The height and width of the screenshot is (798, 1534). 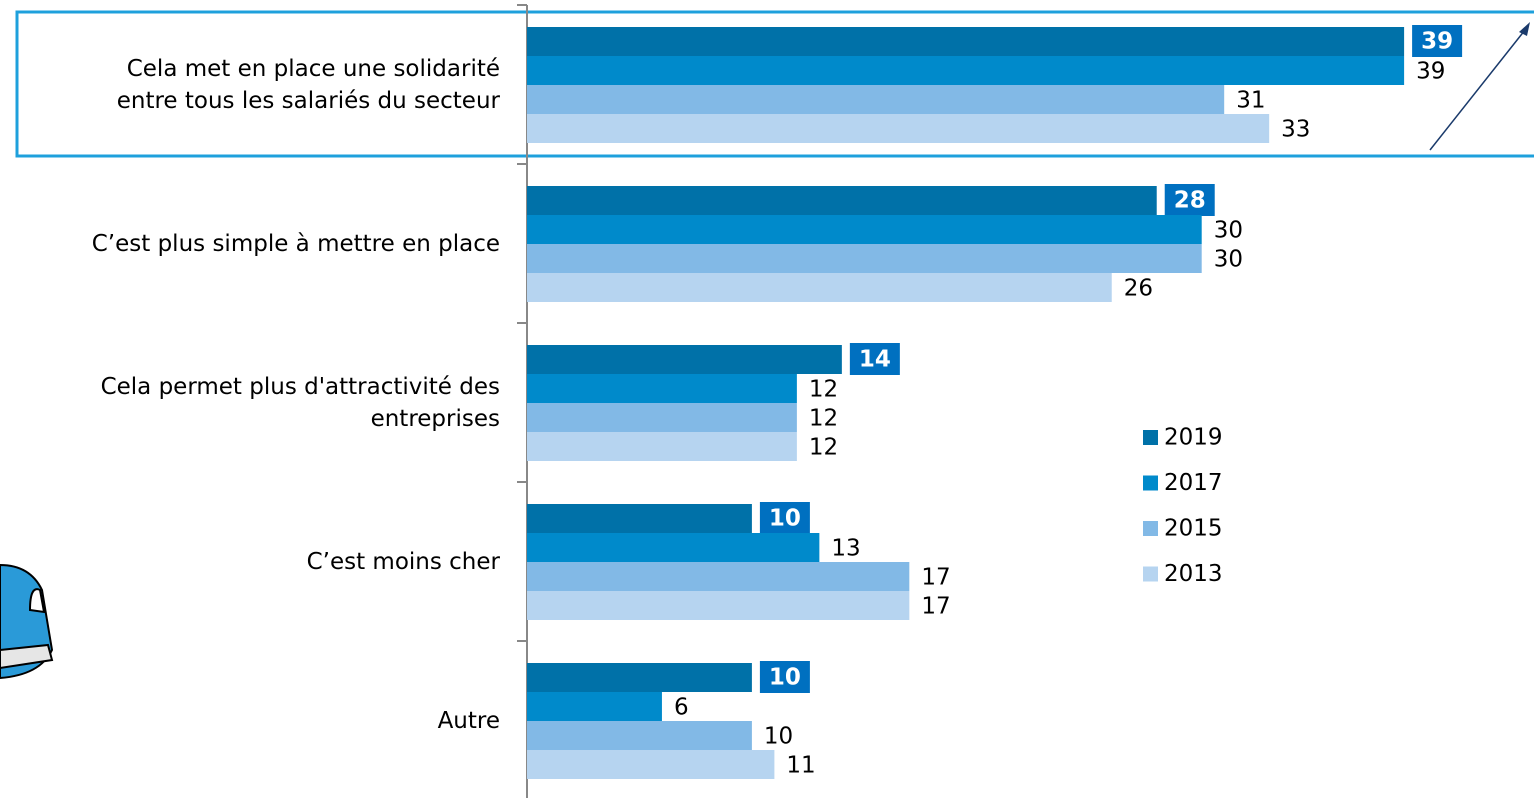 What do you see at coordinates (1193, 438) in the screenshot?
I see `legend-label: 2019` at bounding box center [1193, 438].